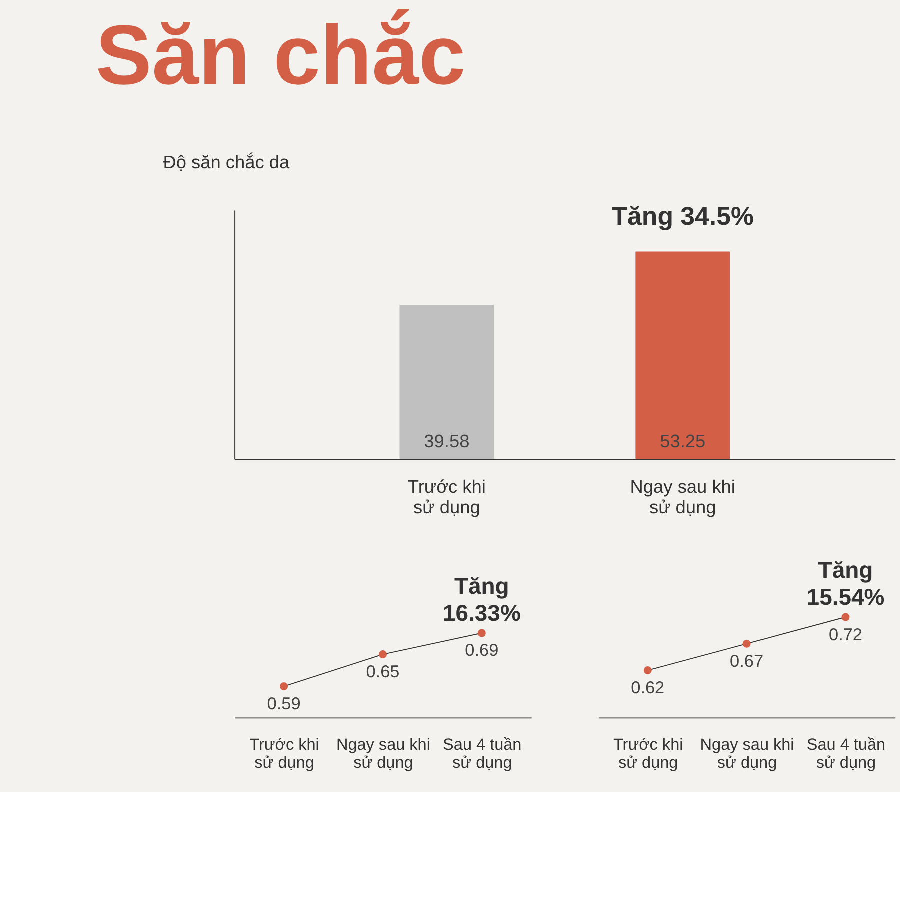 Image resolution: width=900 pixels, height=900 pixels. Describe the element at coordinates (482, 650) in the screenshot. I see `data-label: 0.69` at that location.